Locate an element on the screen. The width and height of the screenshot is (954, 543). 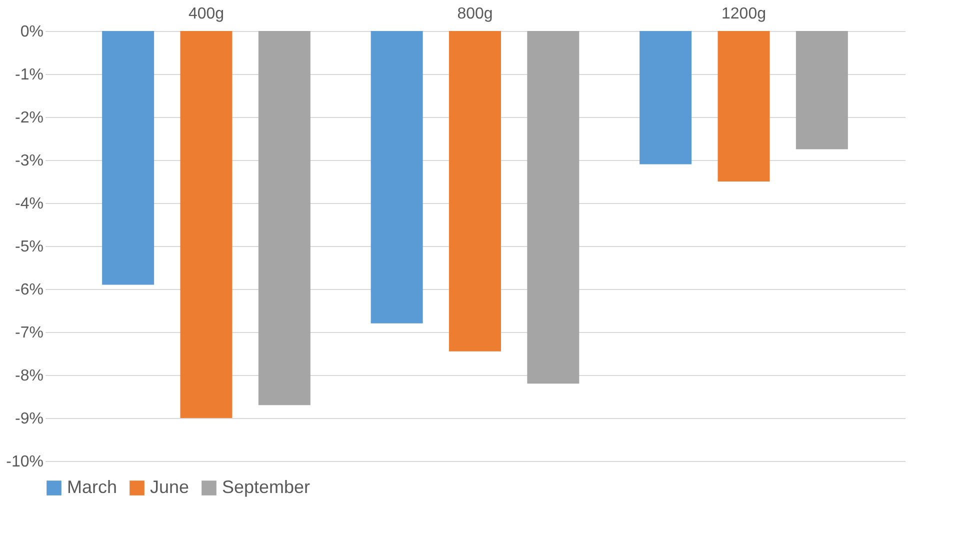
y-tick-label: -2% is located at coordinates (29, 118).